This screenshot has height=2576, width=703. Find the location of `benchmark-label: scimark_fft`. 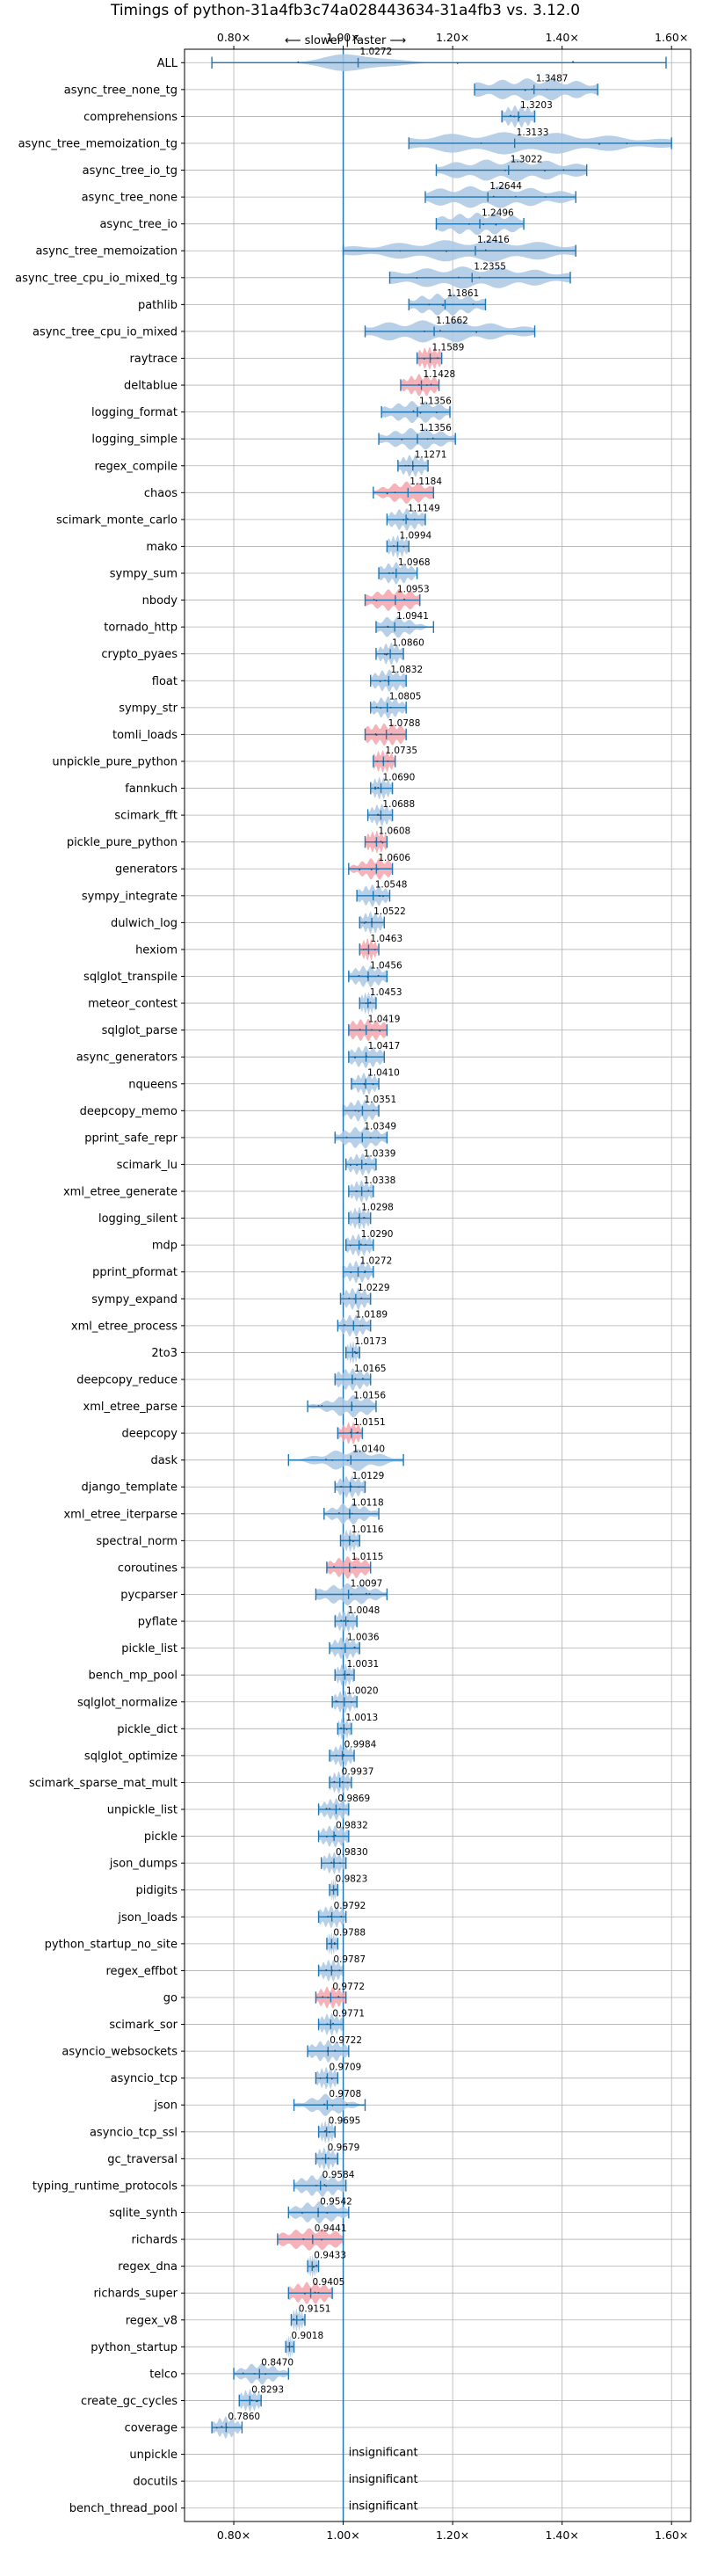

benchmark-label: scimark_fft is located at coordinates (146, 816).